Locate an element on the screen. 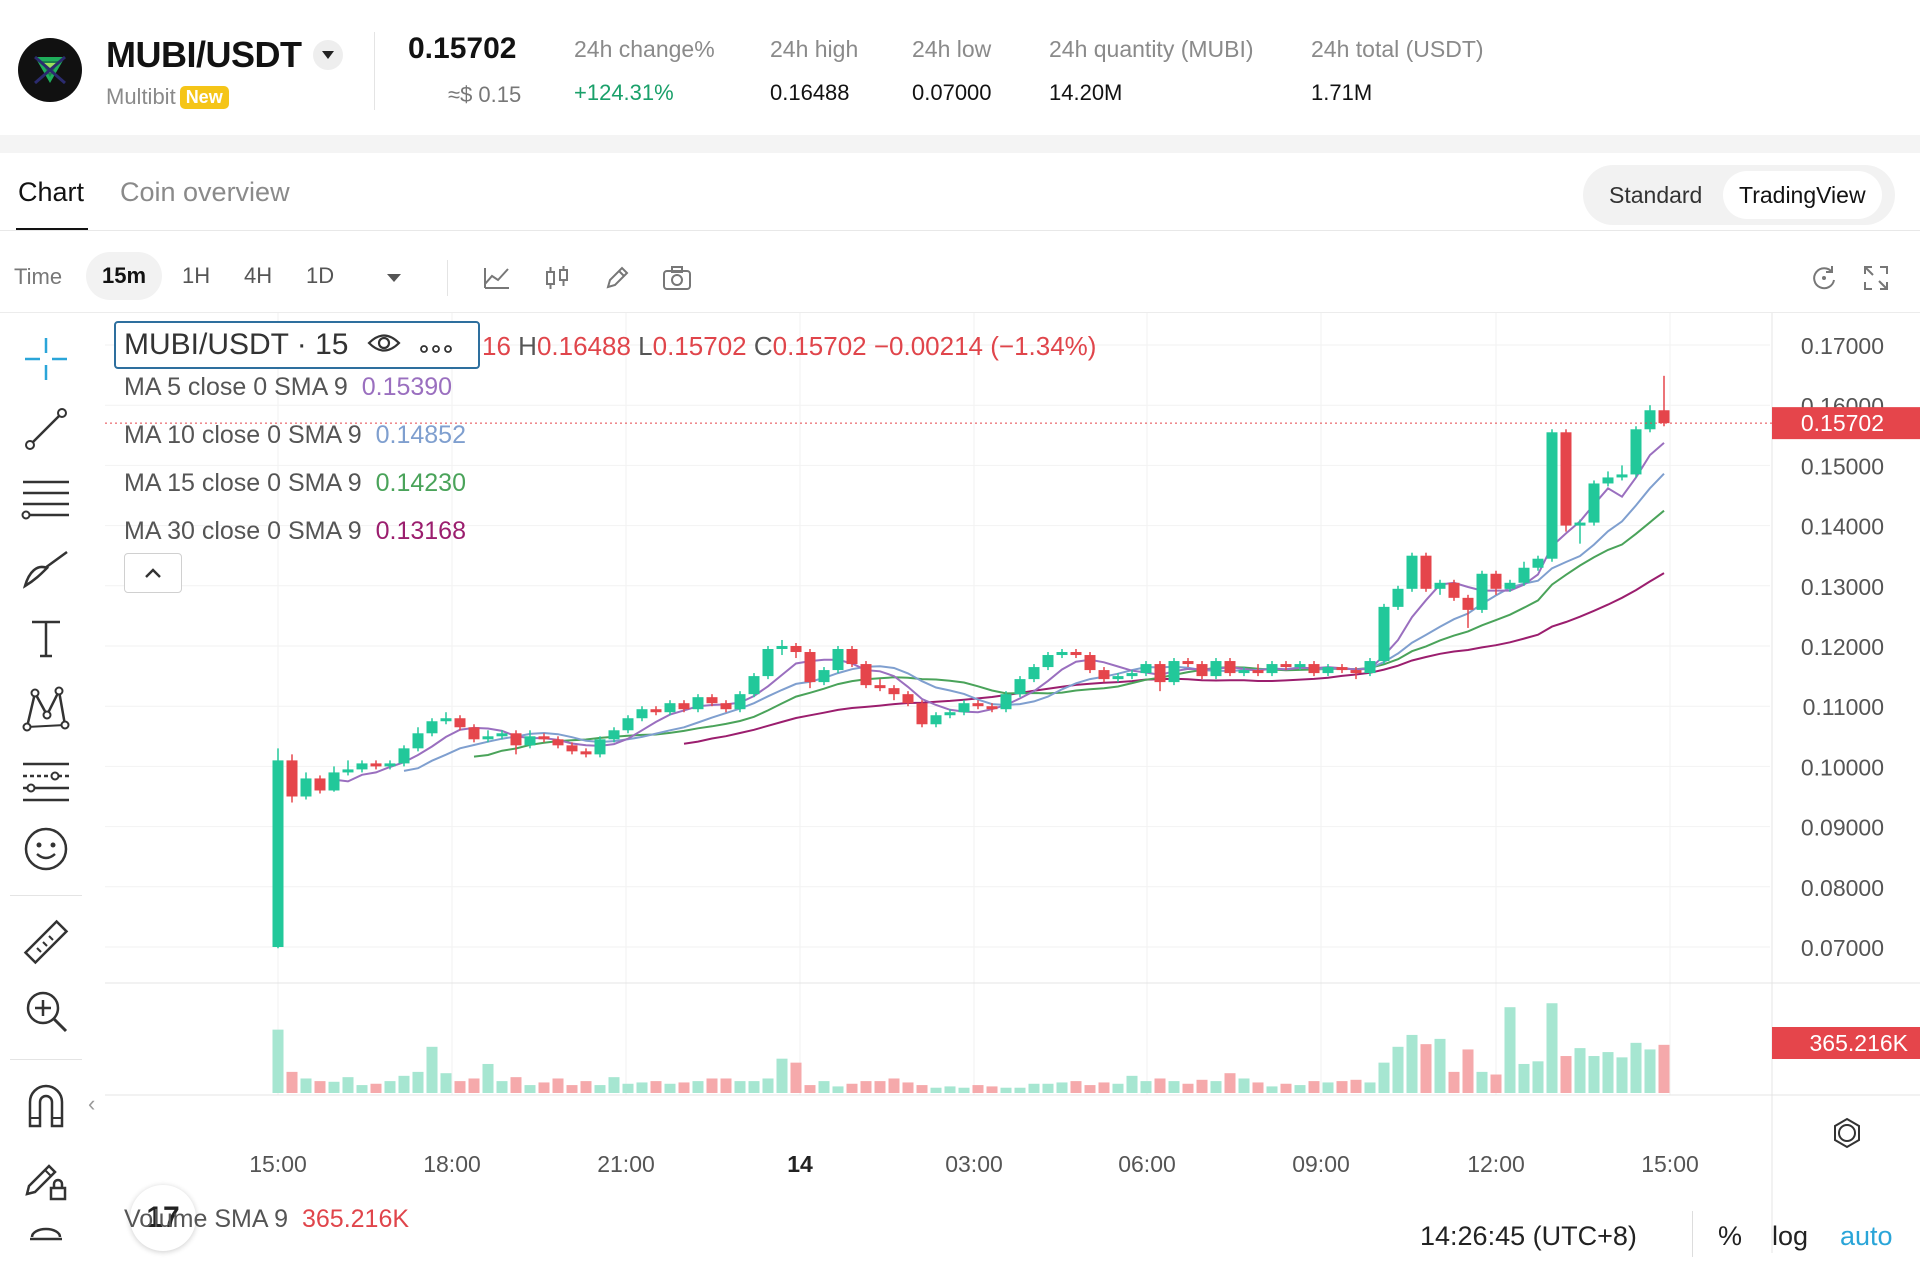 This screenshot has width=1920, height=1286. ruler-icon is located at coordinates (46, 943).